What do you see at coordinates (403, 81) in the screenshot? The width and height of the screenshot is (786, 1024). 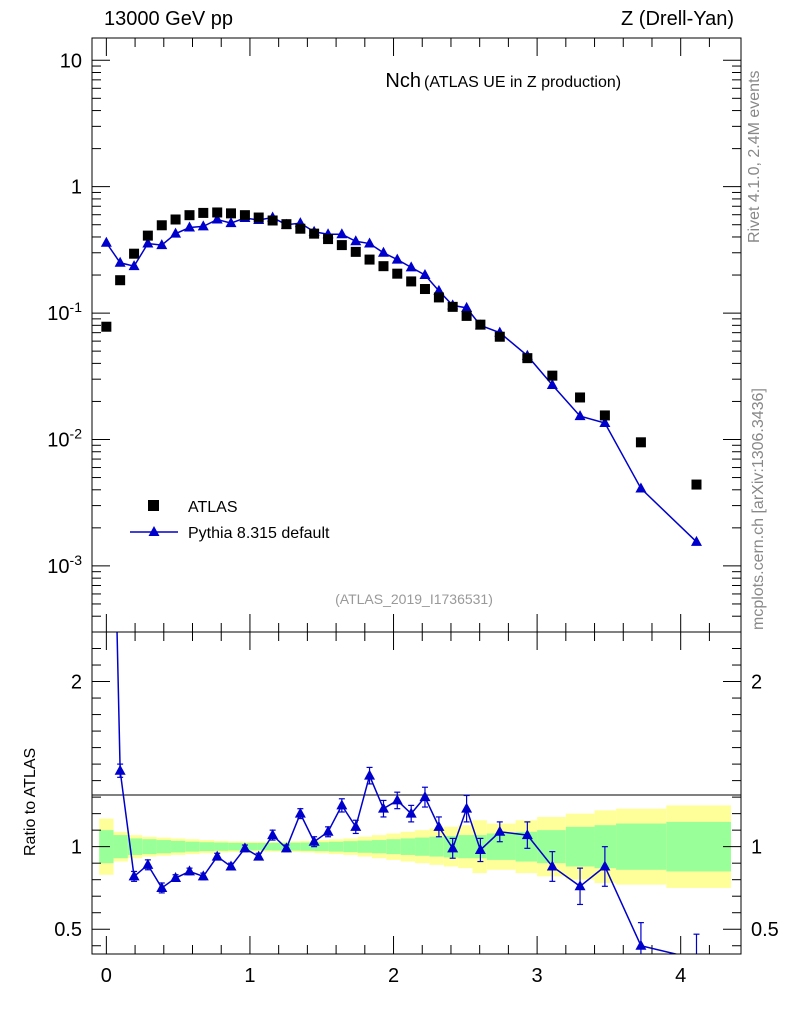 I see `chart-title: Nch` at bounding box center [403, 81].